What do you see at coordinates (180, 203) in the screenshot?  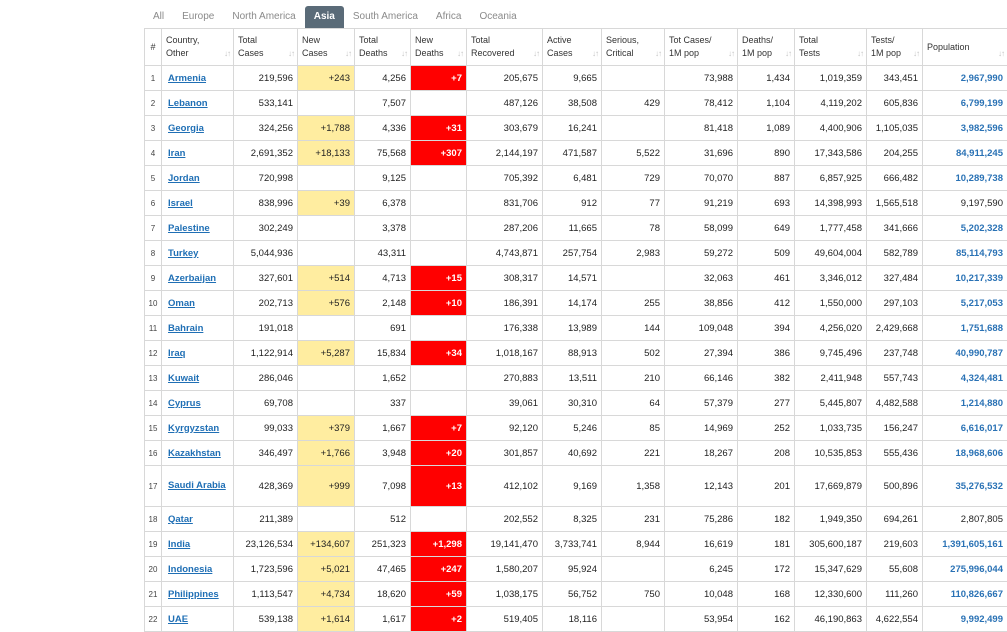 I see `country-link: Israel` at bounding box center [180, 203].